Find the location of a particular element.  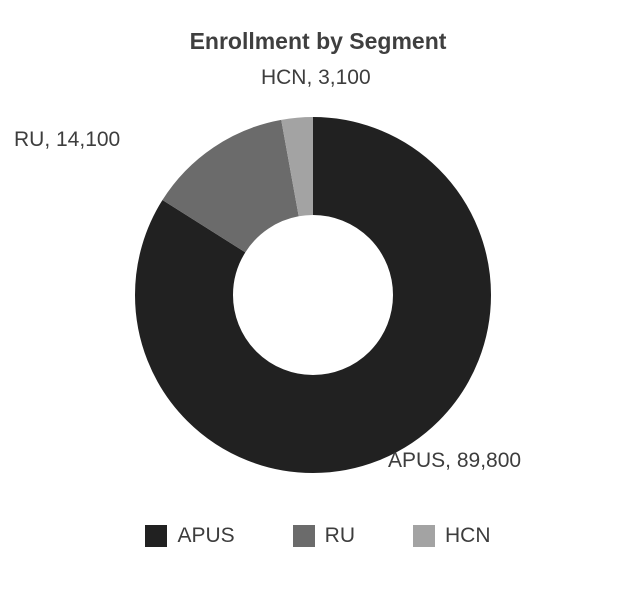

data-label-apus: APUS, 89,800 is located at coordinates (455, 460).